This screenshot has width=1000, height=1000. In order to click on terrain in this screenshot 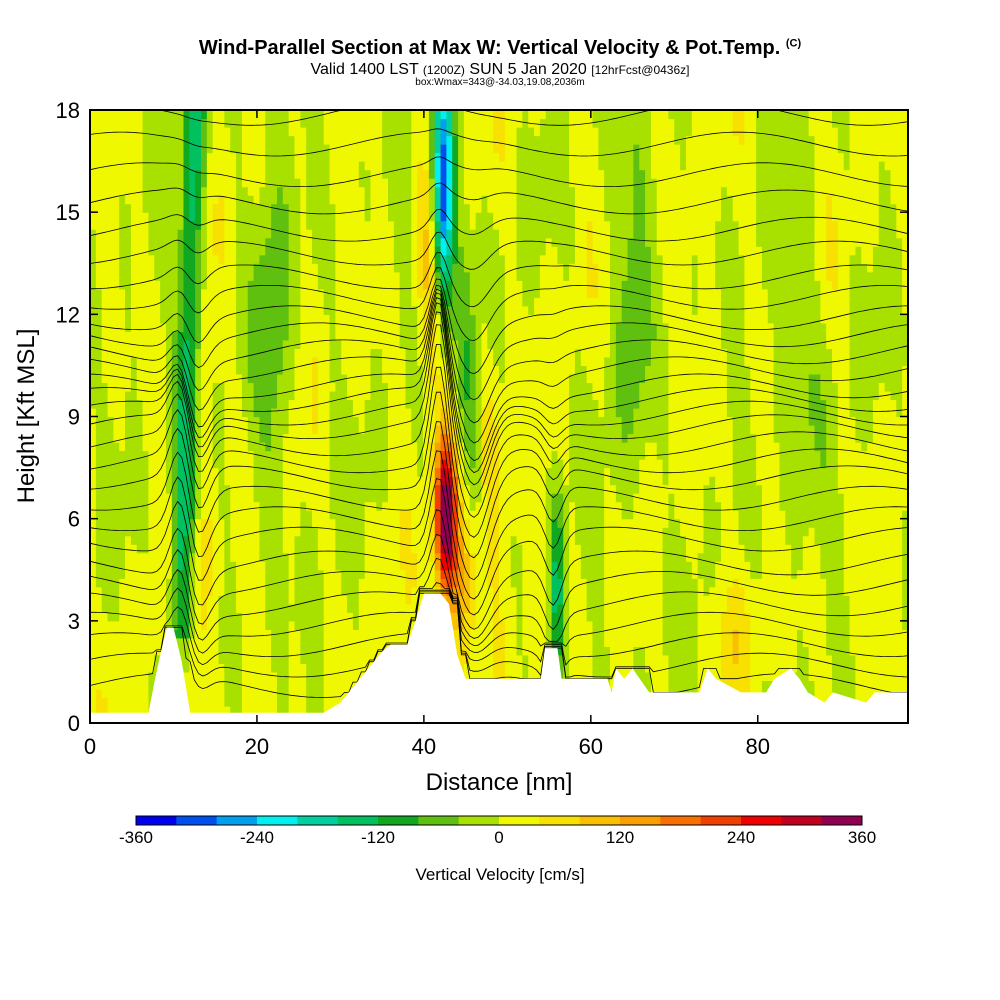, I will do `click(499, 658)`.